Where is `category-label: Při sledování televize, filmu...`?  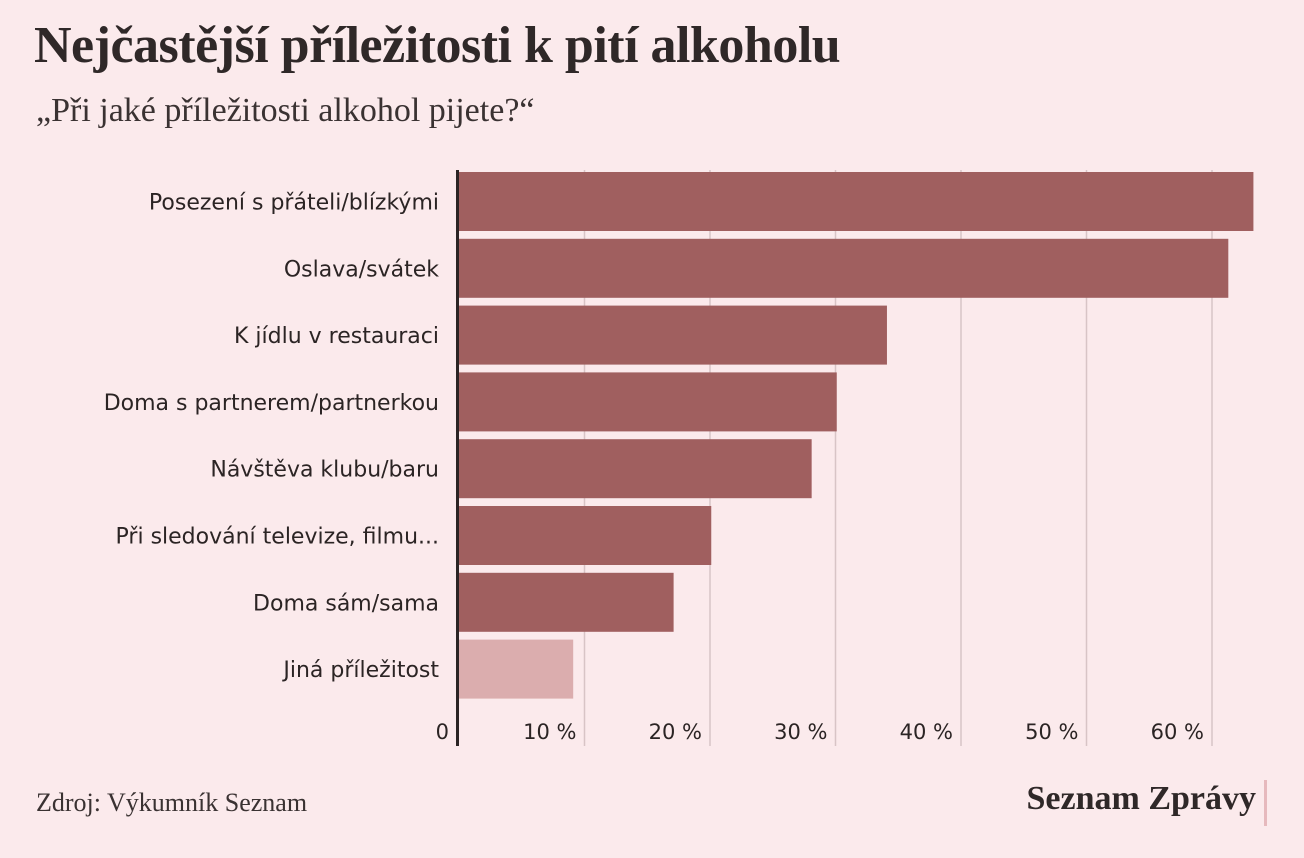 category-label: Při sledování televize, filmu... is located at coordinates (277, 537).